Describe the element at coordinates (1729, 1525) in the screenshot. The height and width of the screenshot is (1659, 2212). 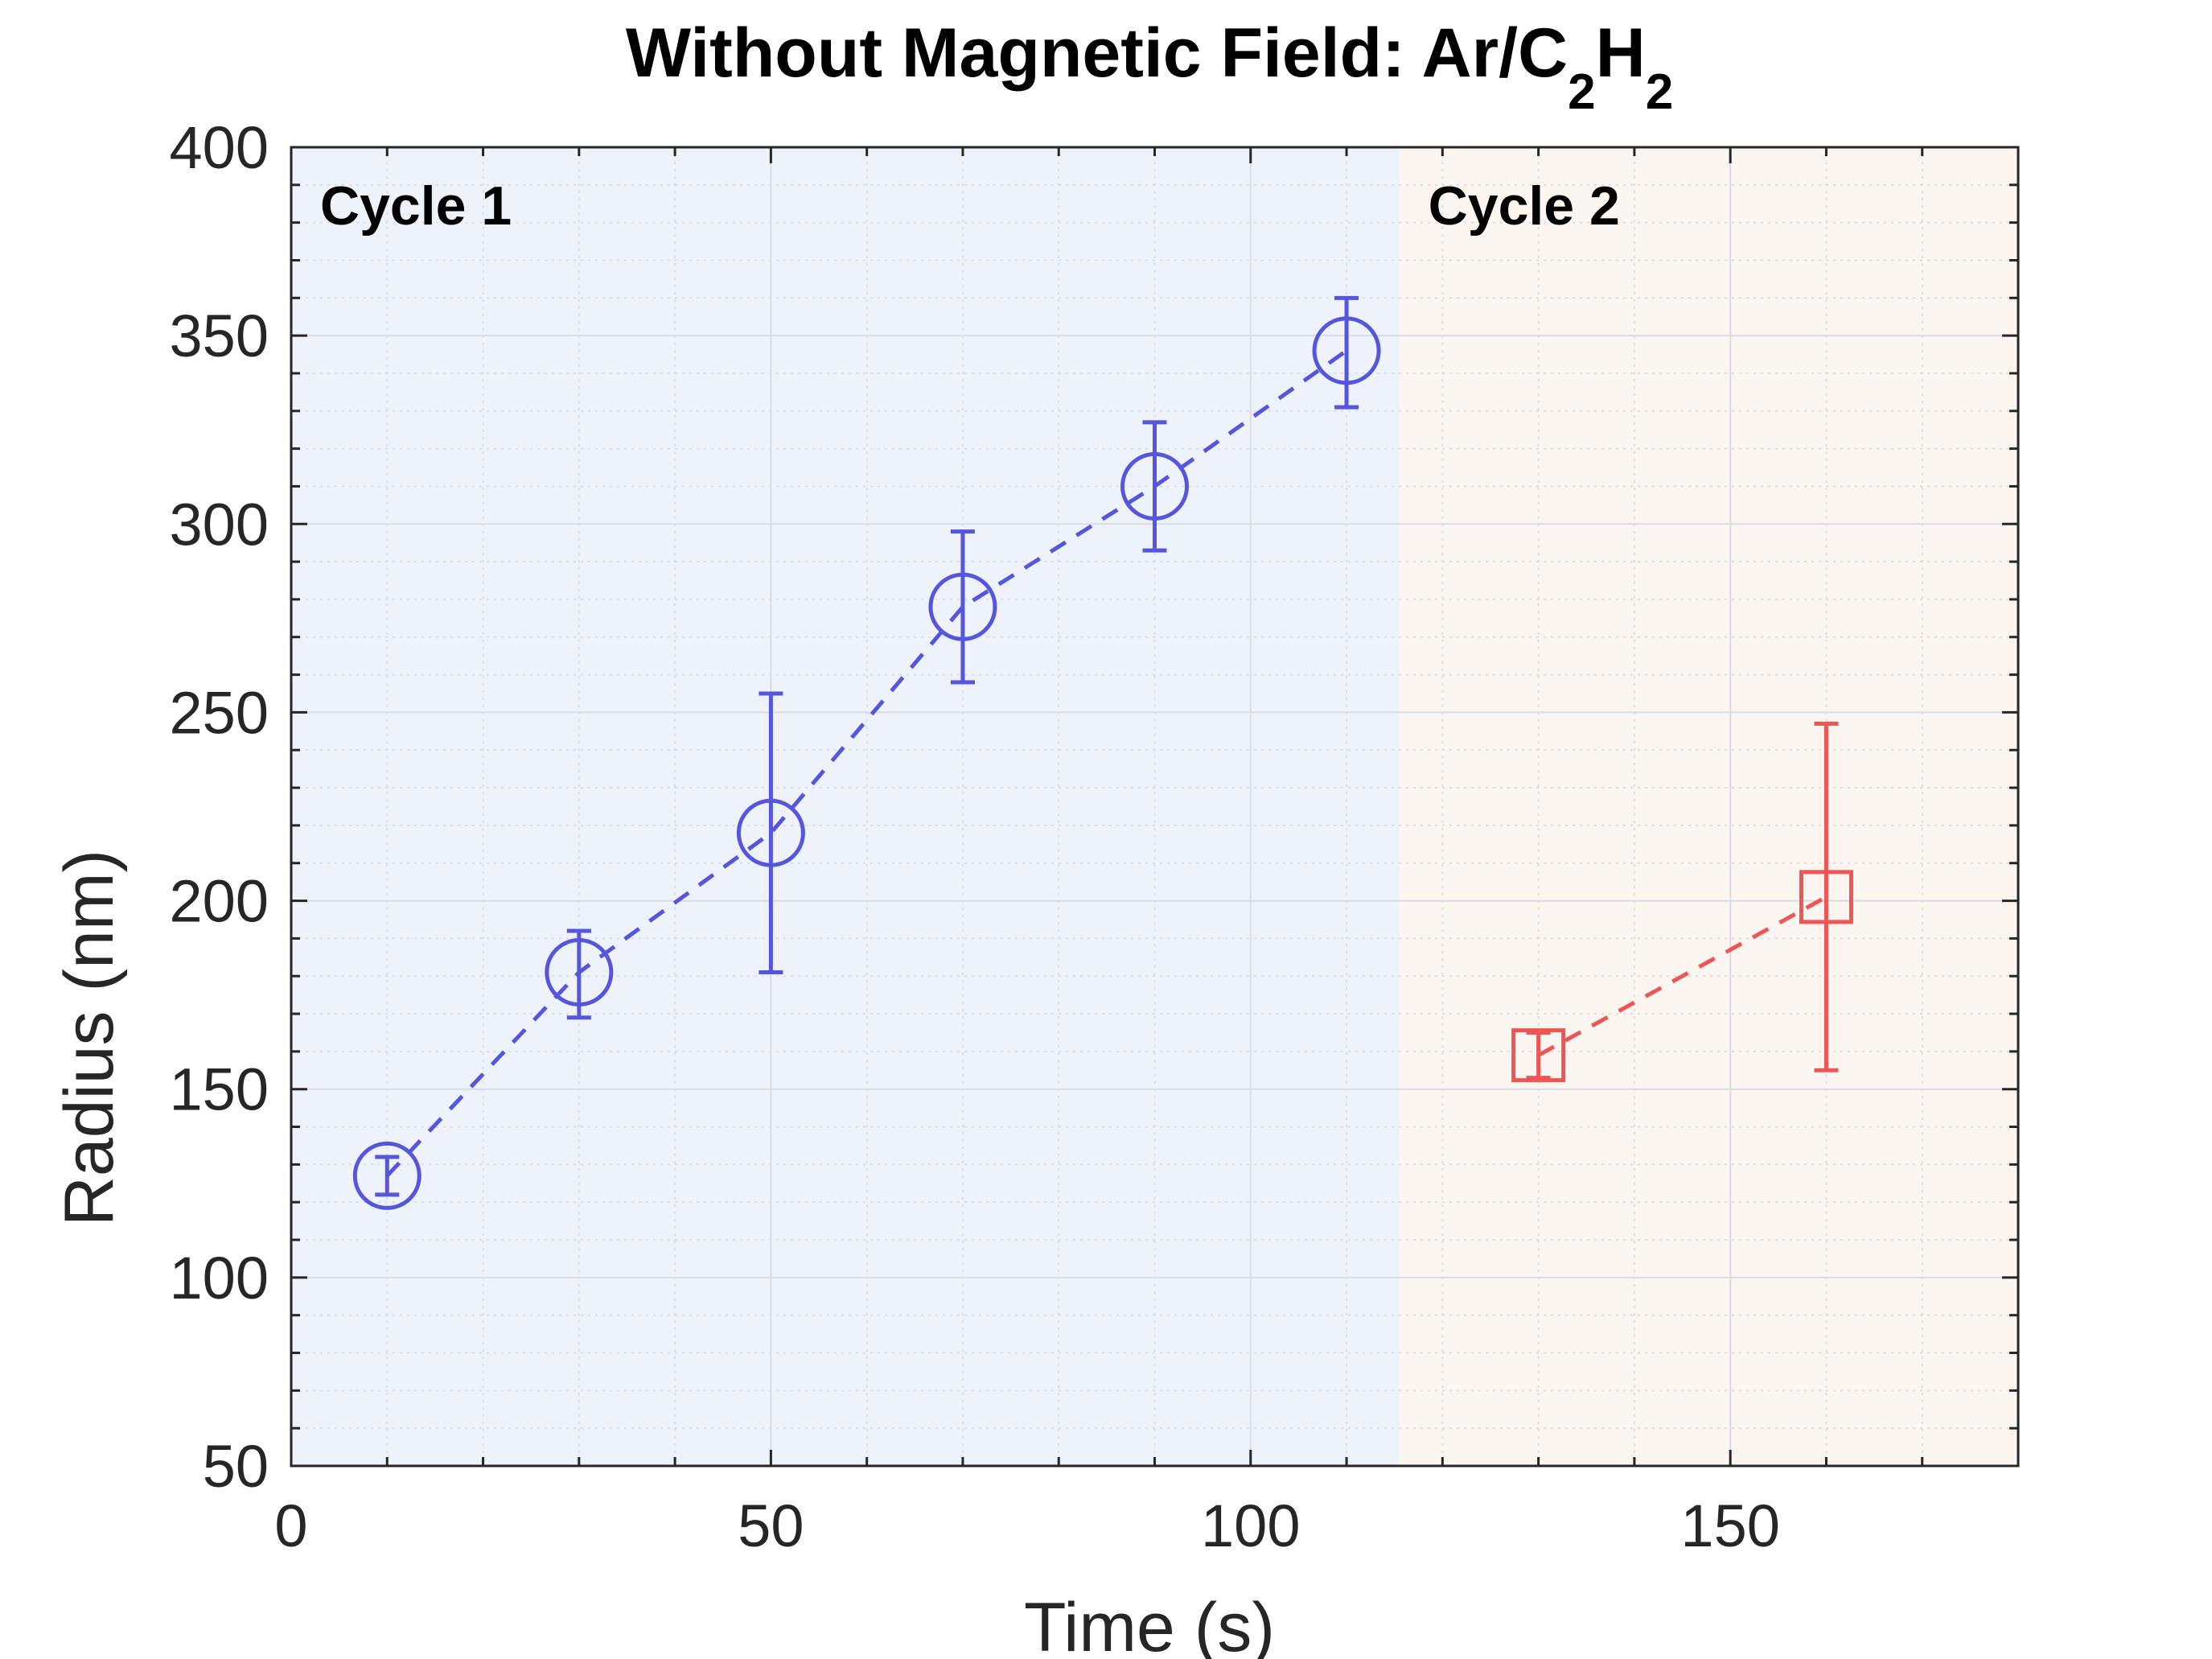
I see `x-tick-label: 150` at that location.